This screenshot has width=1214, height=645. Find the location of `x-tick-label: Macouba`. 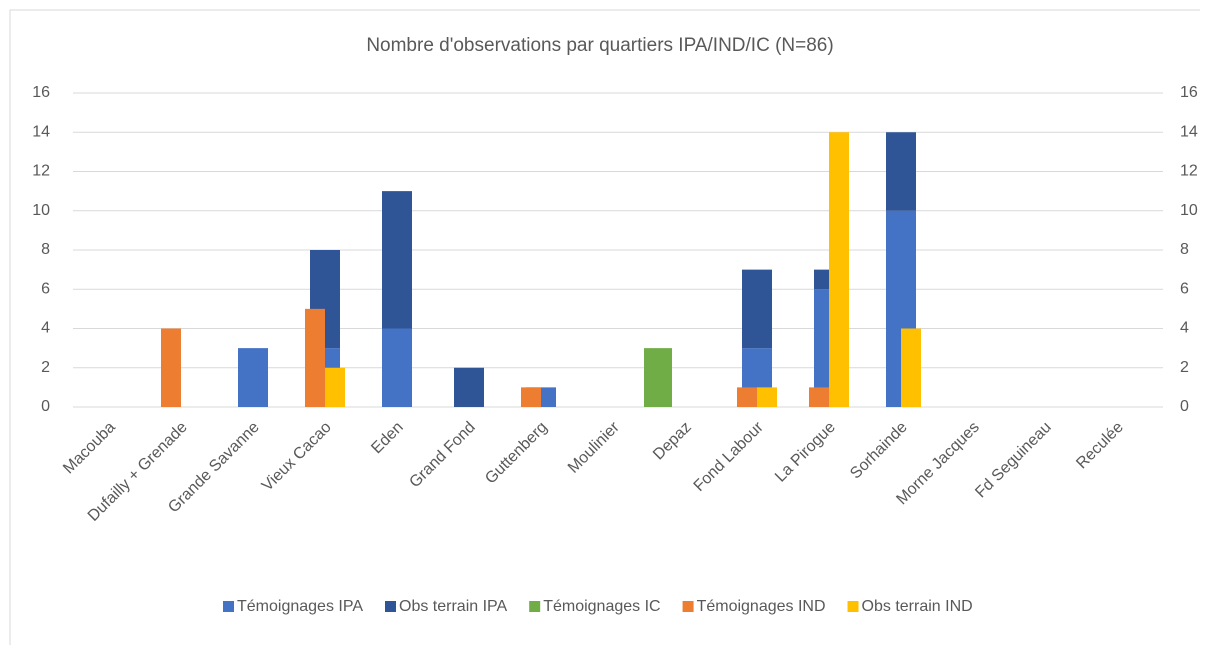

x-tick-label: Macouba is located at coordinates (89, 448).